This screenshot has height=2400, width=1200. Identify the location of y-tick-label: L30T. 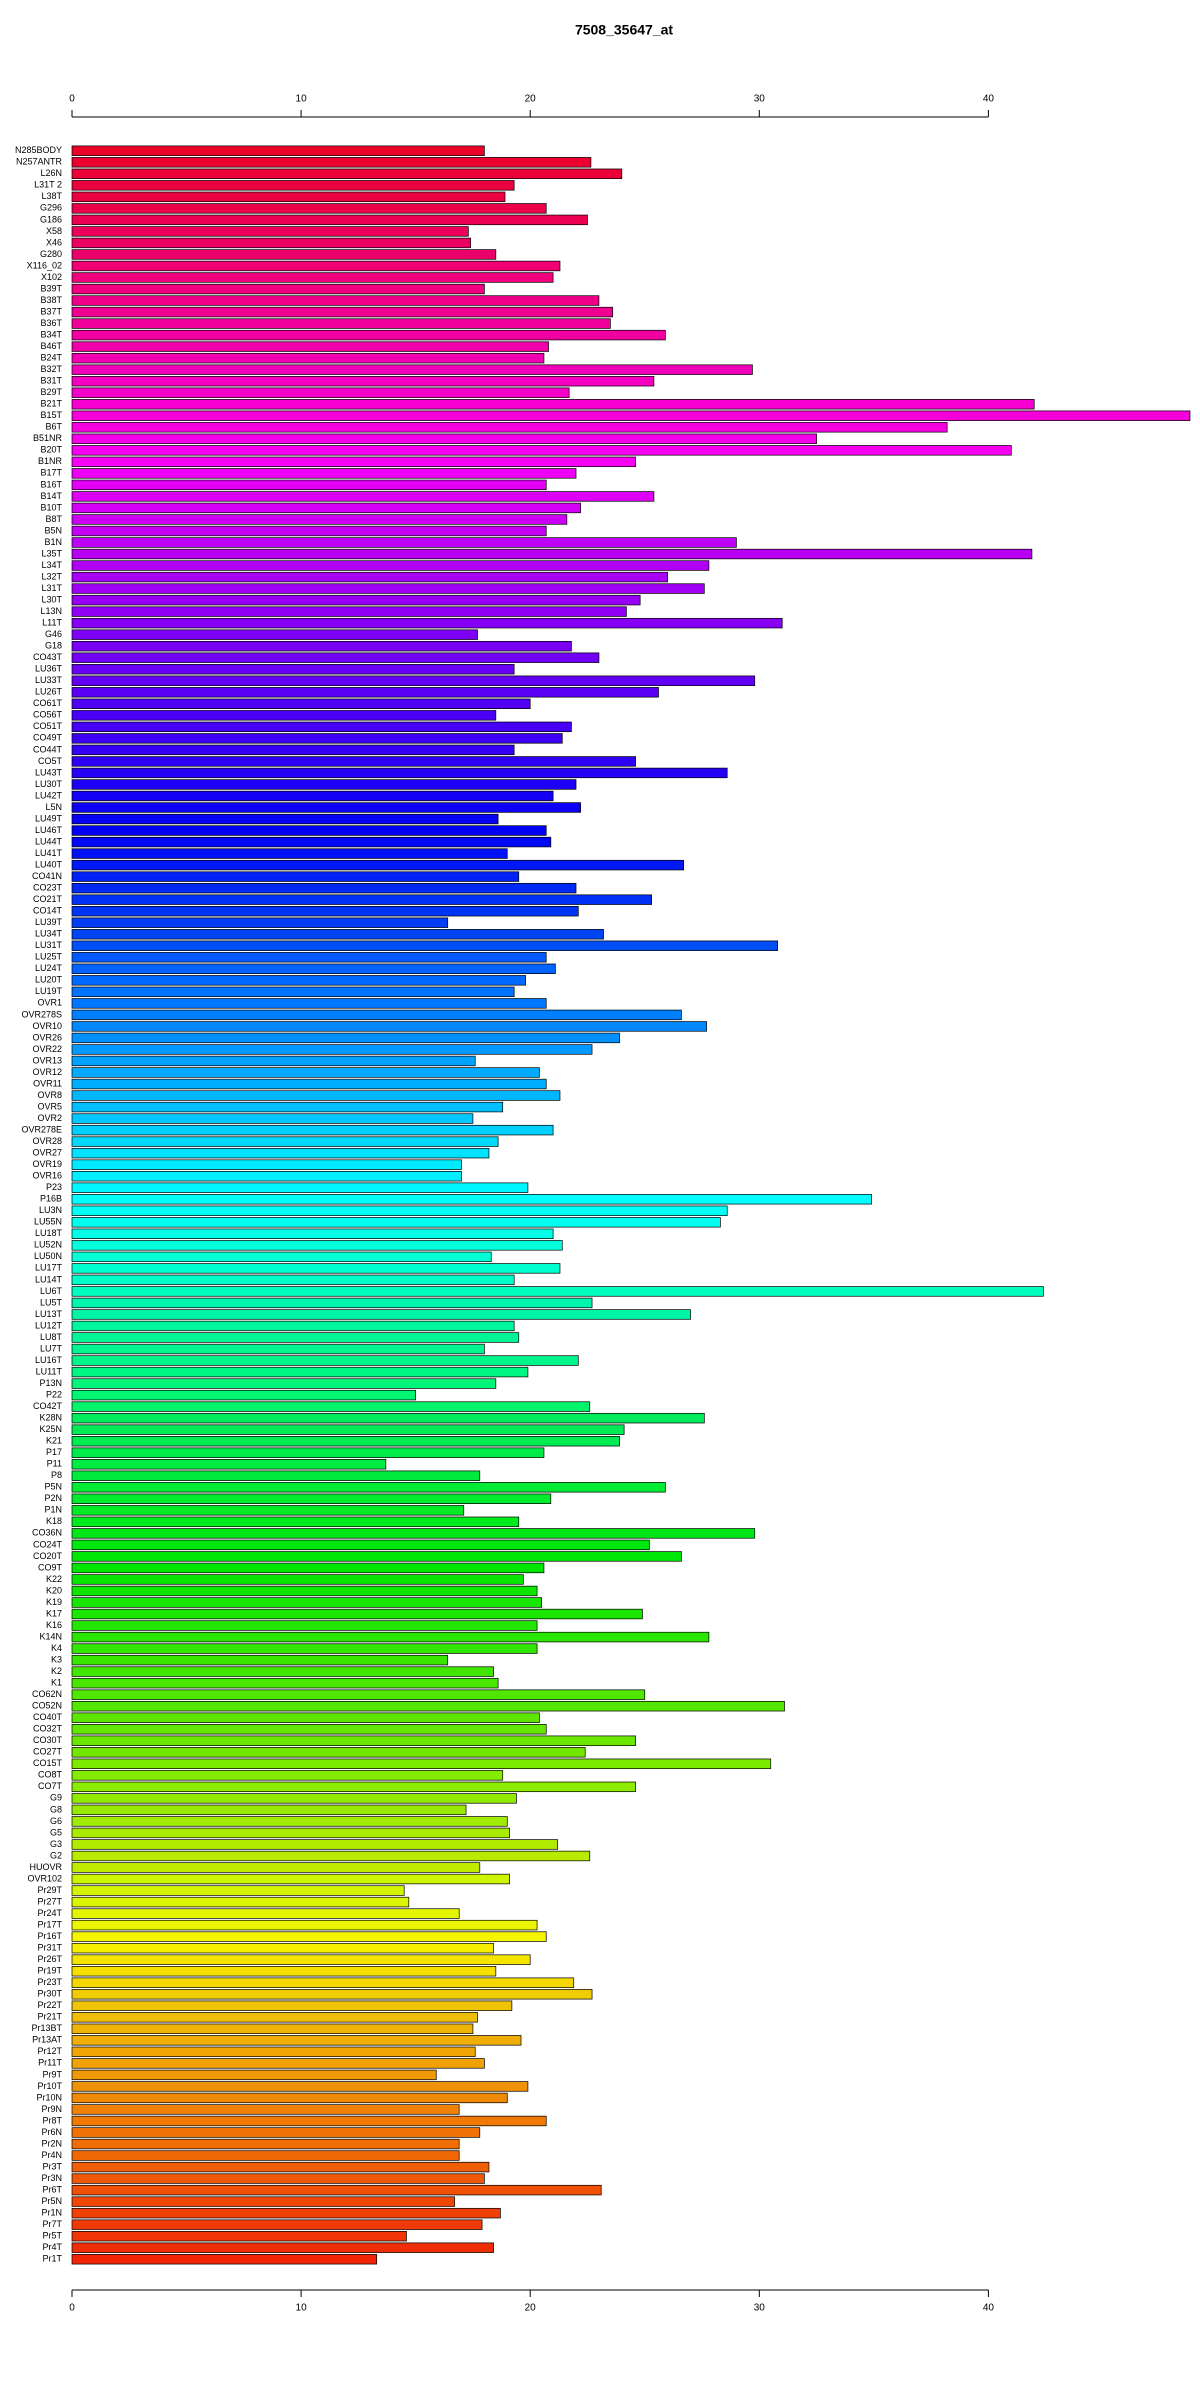
(51, 599).